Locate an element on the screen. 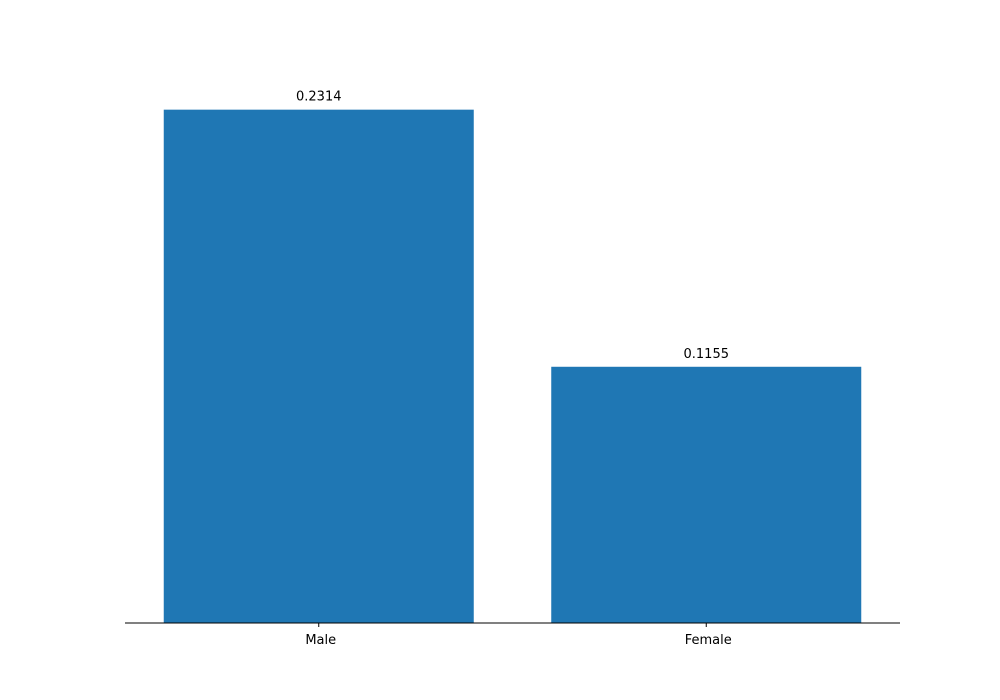 This screenshot has width=1000, height=700. data-label-female: 0.1155 is located at coordinates (707, 354).